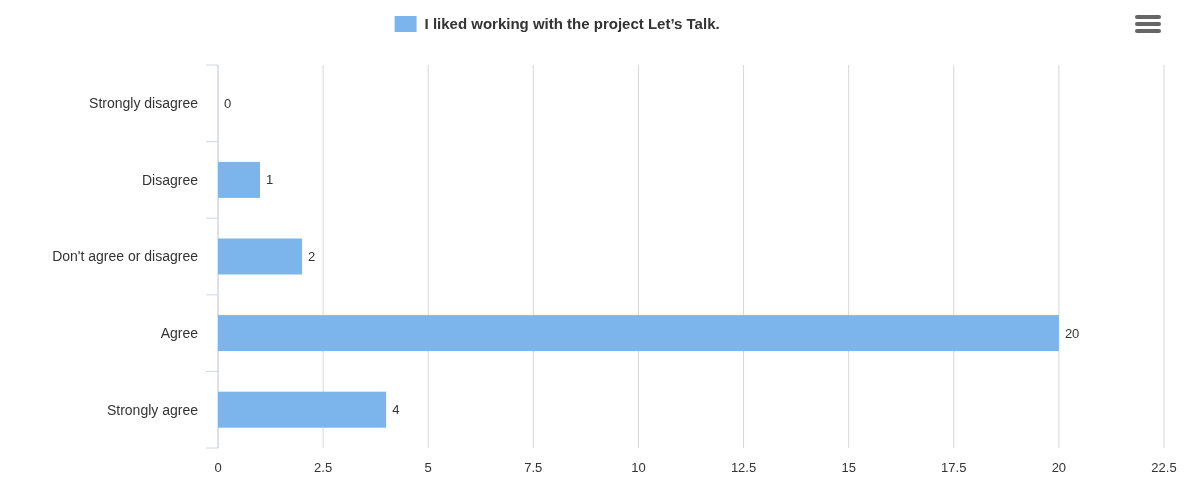 The image size is (1188, 482). What do you see at coordinates (312, 257) in the screenshot?
I see `data-label: 2` at bounding box center [312, 257].